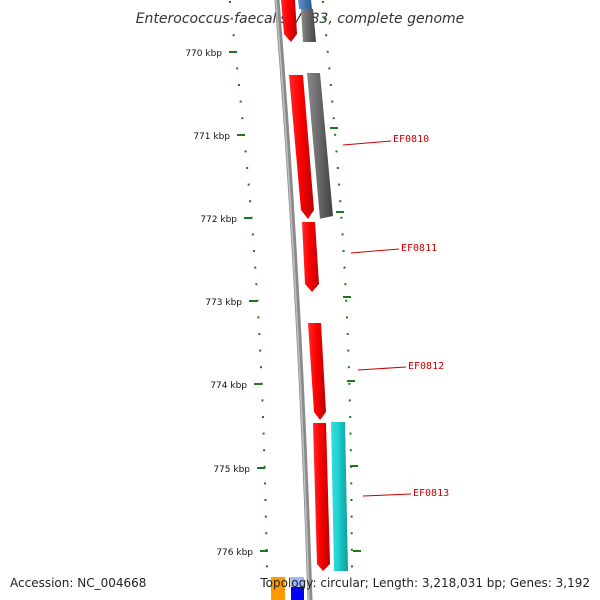  I want to click on genome-backbone, so click(293, 300).